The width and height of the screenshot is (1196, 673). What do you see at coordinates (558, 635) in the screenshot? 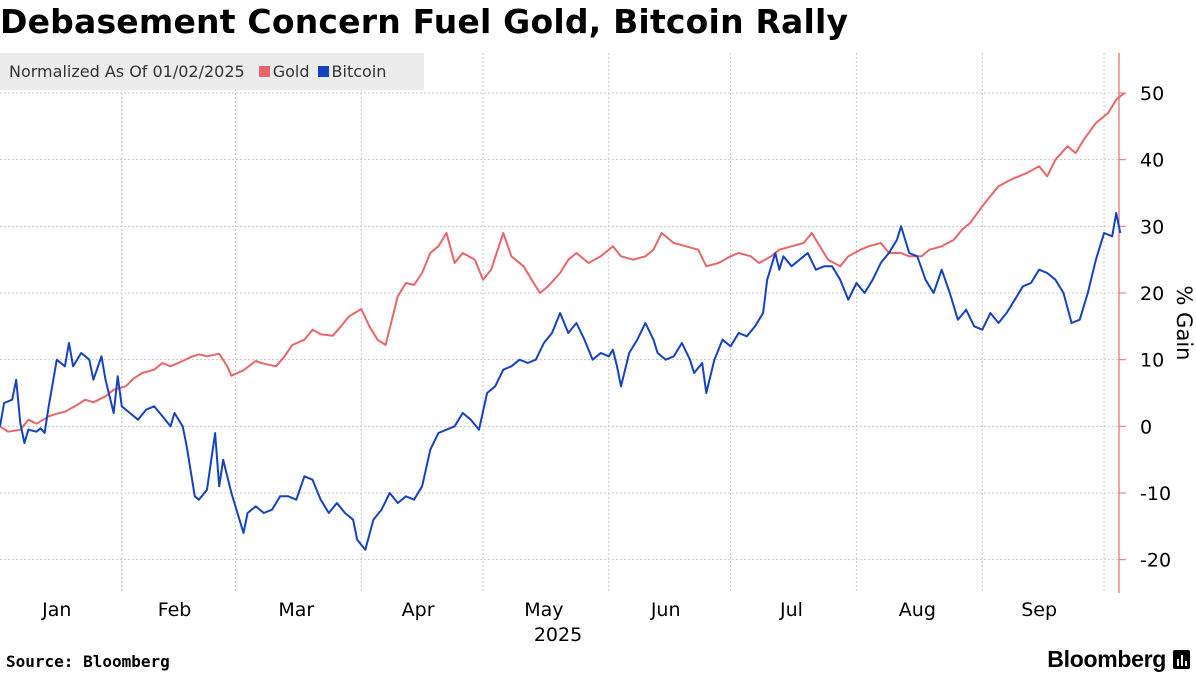
I see `x-axis-year-label: 2025` at bounding box center [558, 635].